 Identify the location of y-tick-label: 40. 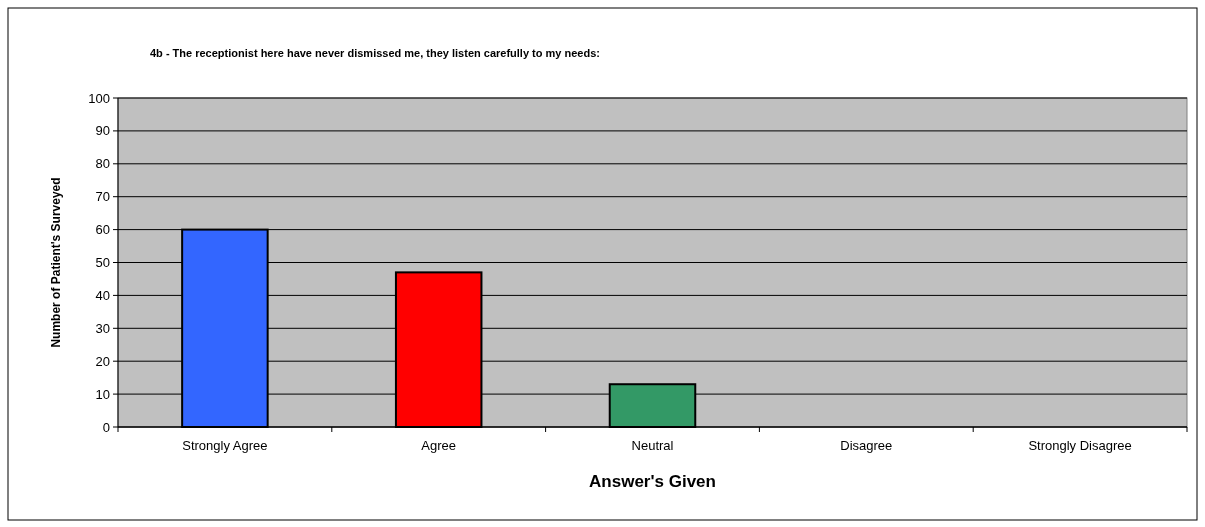
(102, 295).